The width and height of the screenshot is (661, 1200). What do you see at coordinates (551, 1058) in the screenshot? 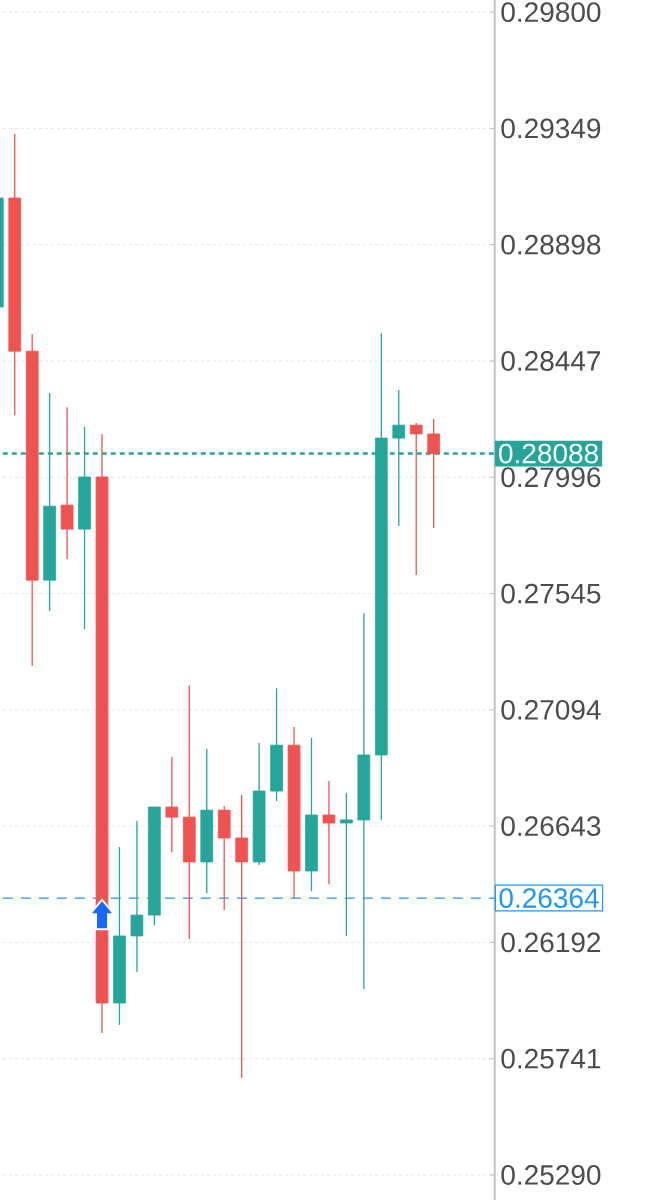
I see `y-tick-label: 0.25741` at bounding box center [551, 1058].